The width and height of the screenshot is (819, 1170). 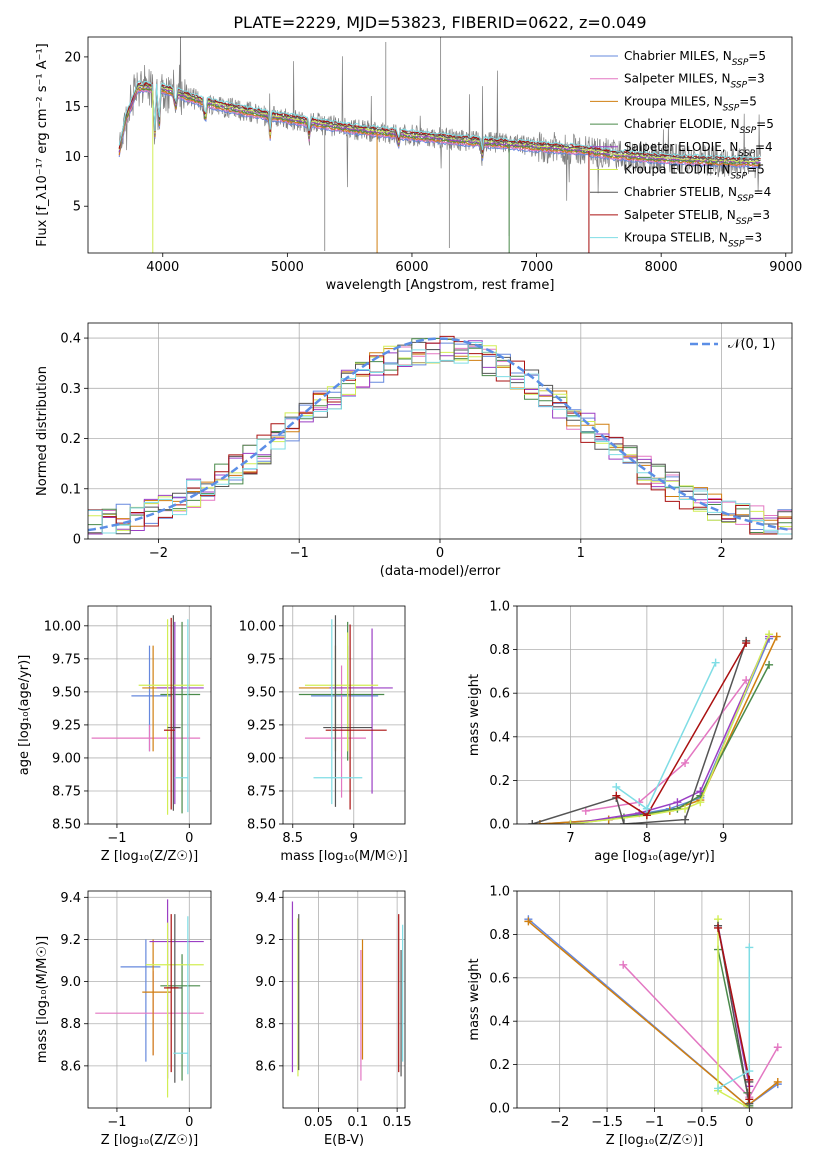 I want to click on y-axis-label: mass weight, so click(x=474, y=715).